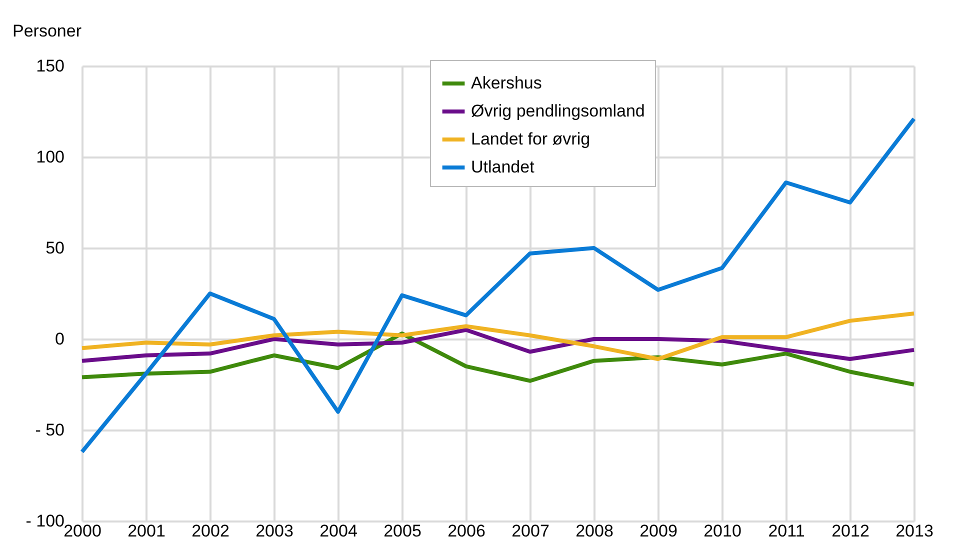 The image size is (953, 544). What do you see at coordinates (558, 111) in the screenshot?
I see `legend-label: Øvrig pendlingsomland` at bounding box center [558, 111].